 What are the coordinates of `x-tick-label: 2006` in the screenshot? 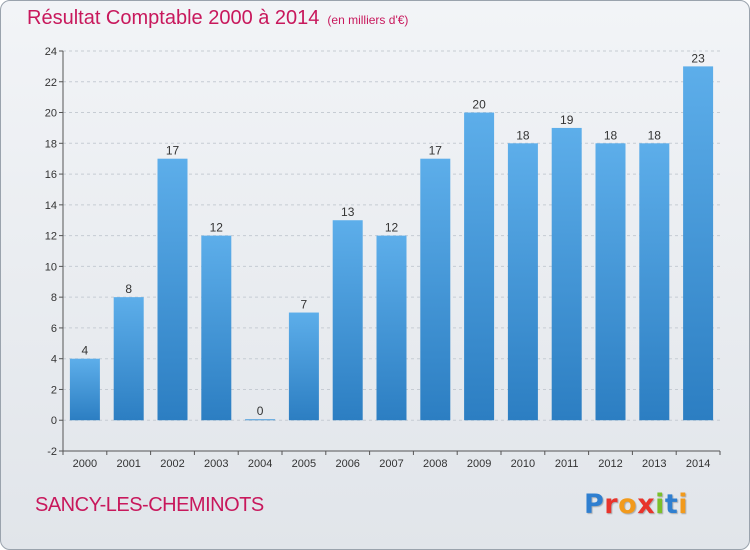 It's located at (347, 464).